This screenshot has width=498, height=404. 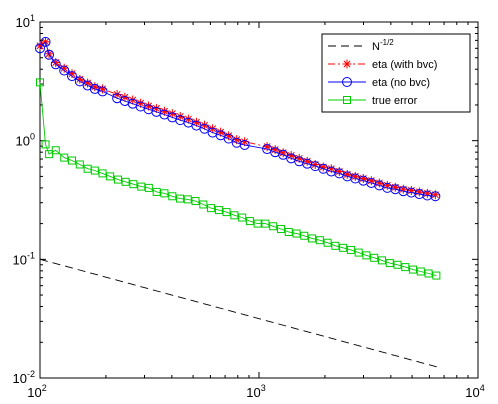 What do you see at coordinates (24, 377) in the screenshot?
I see `y-tick-label: 10⁻²` at bounding box center [24, 377].